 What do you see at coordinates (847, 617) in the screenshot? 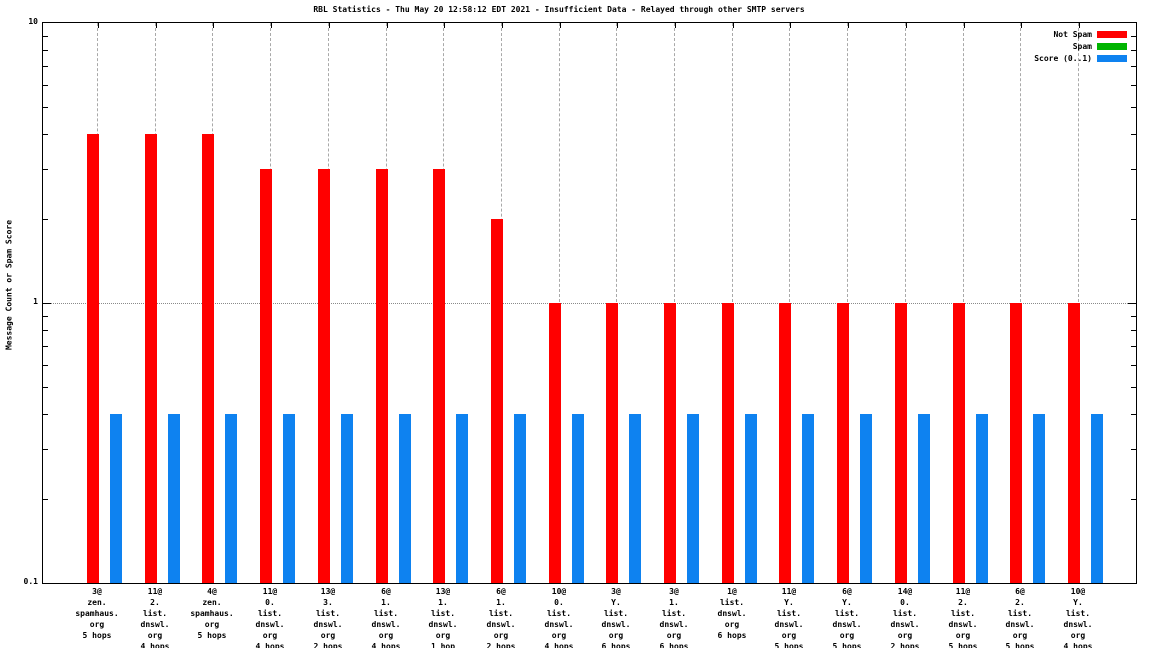
I see `x-axis-label: 6@ Y. list. dnswl. org 5 hops` at bounding box center [847, 617].